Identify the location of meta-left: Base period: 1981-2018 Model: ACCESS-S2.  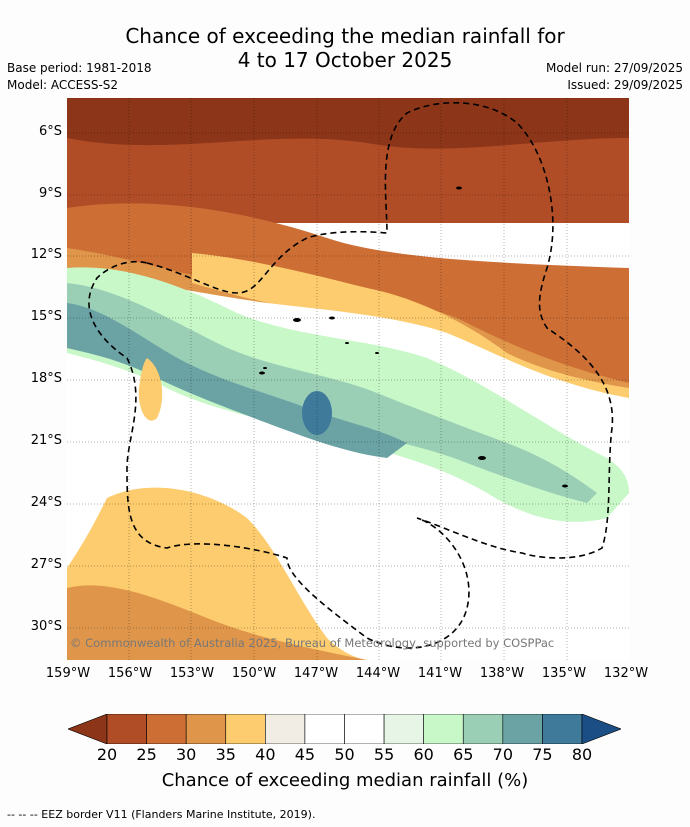
(79, 77).